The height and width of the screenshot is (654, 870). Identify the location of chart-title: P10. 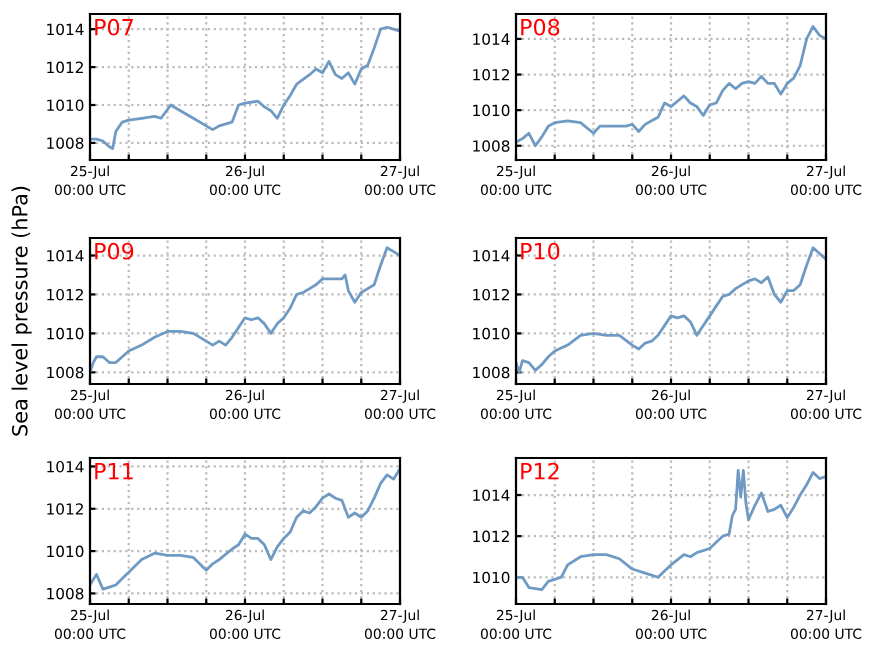
(540, 251).